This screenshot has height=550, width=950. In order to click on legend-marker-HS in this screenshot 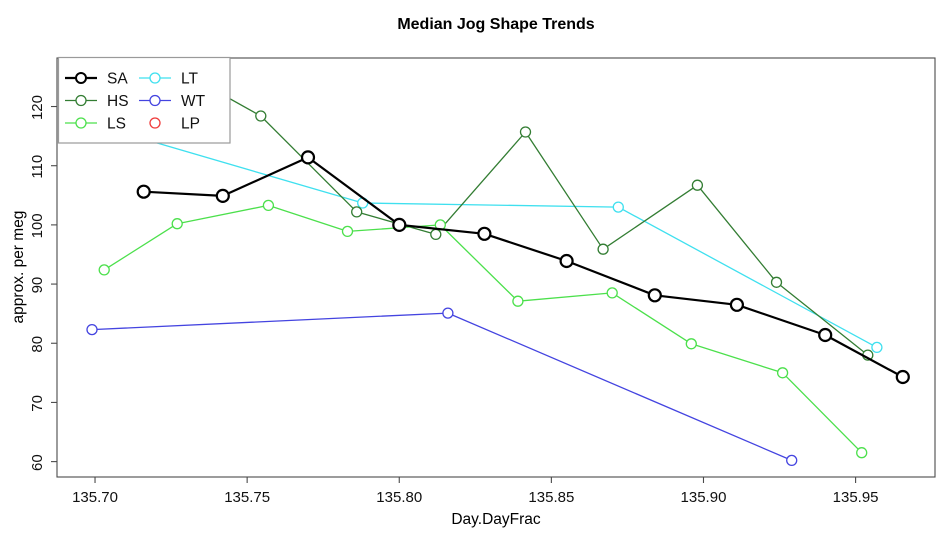, I will do `click(81, 100)`.